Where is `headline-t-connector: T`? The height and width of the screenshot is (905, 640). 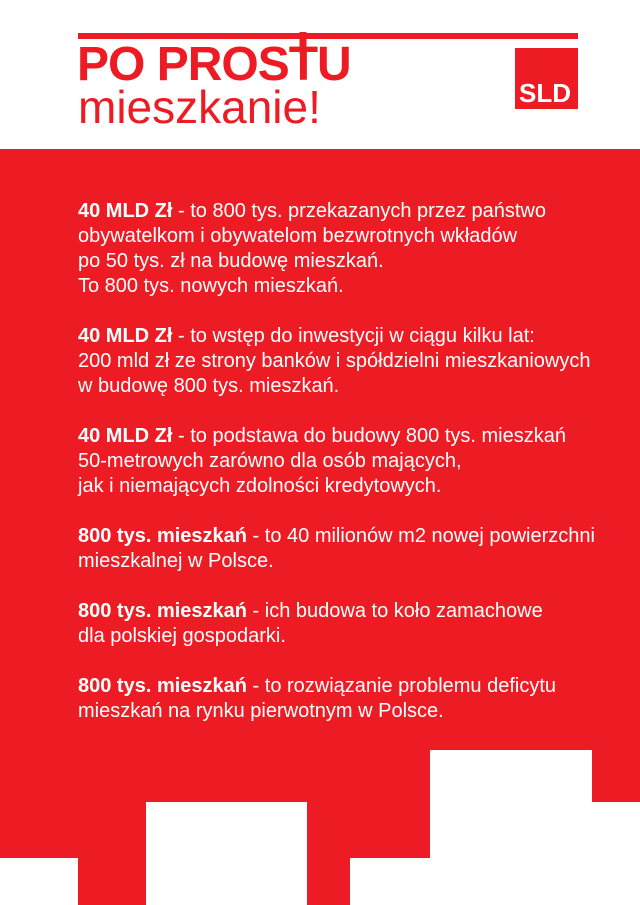
headline-t-connector: T is located at coordinates (303, 64).